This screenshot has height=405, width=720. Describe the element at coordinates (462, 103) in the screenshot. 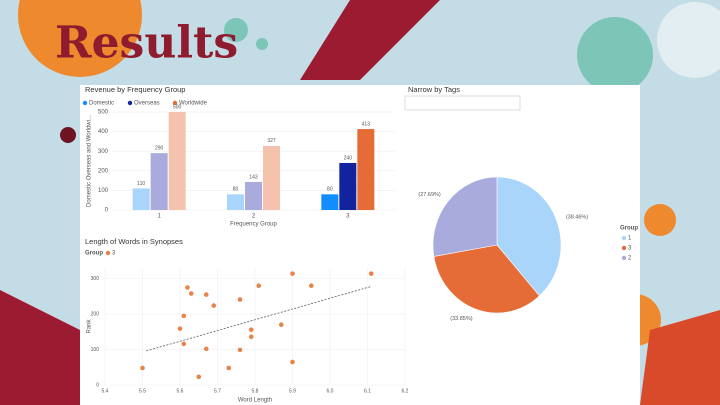

I see `search-box` at that location.